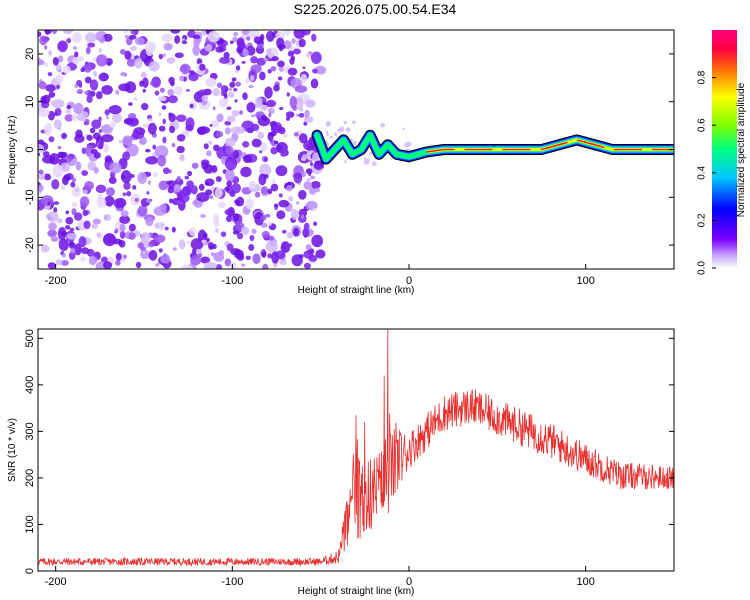 The height and width of the screenshot is (600, 750). Describe the element at coordinates (585, 582) in the screenshot. I see `x-tick-label: 100` at that location.